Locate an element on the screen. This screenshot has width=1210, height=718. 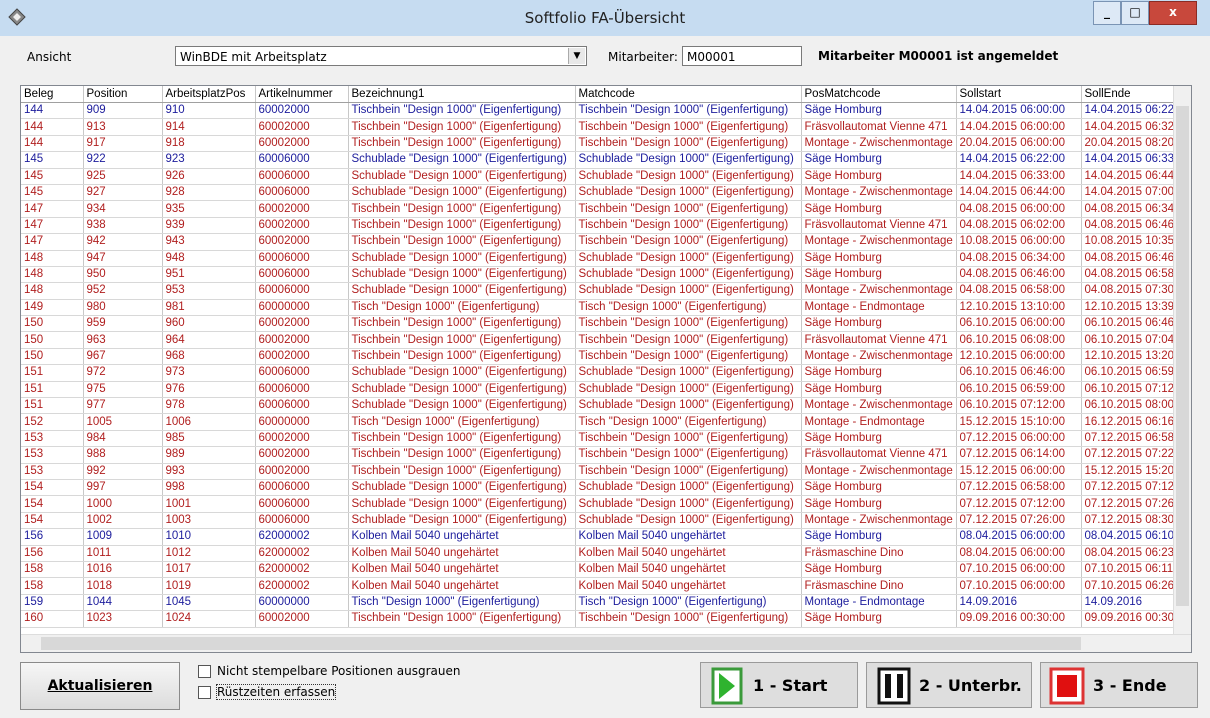
table-cell: 14.09.2016 is located at coordinates (1019, 603).